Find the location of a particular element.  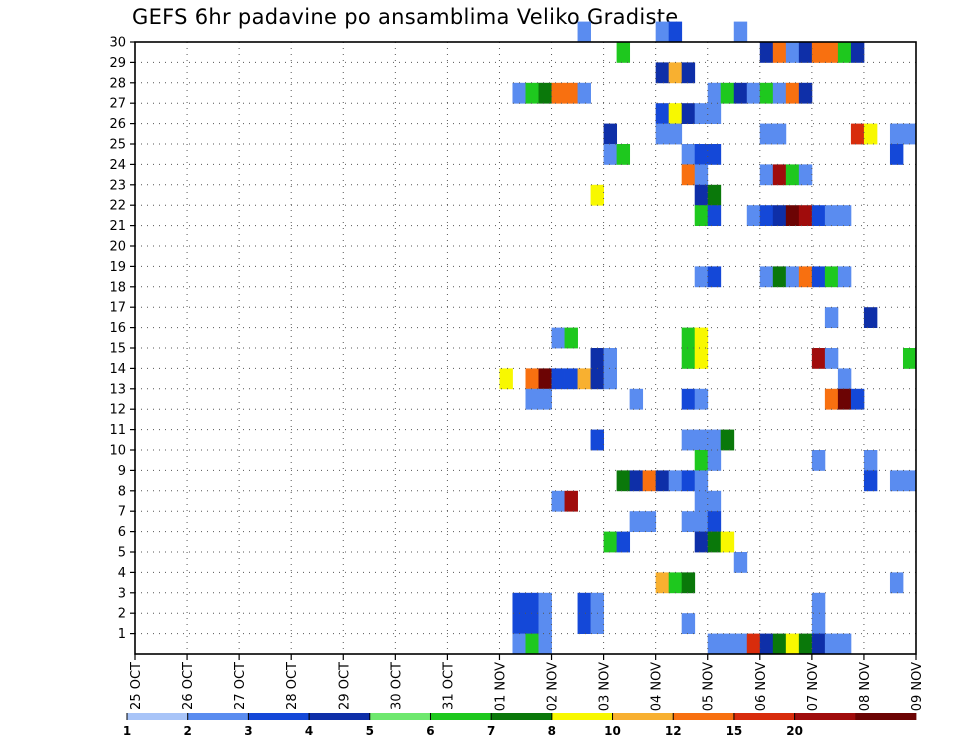

colorbar-label: 7 is located at coordinates (491, 731).